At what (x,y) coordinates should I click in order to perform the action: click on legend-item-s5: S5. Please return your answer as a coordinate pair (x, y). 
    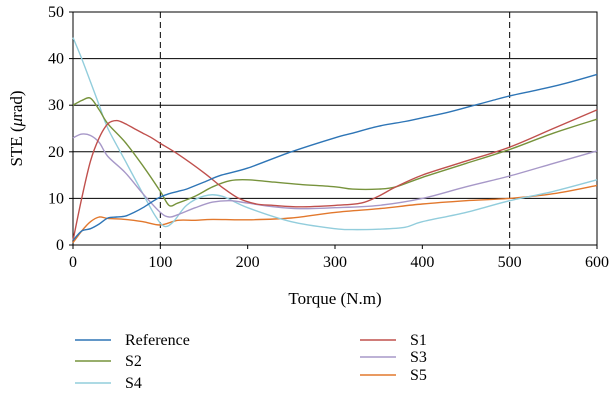
    Looking at the image, I should click on (393, 375).